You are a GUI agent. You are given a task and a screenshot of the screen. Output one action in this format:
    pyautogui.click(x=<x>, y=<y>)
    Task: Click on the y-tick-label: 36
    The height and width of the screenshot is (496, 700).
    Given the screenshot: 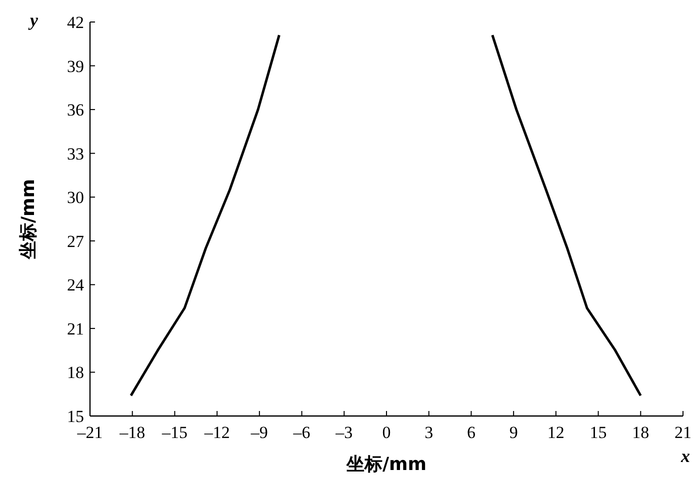 What is the action you would take?
    pyautogui.click(x=75, y=110)
    